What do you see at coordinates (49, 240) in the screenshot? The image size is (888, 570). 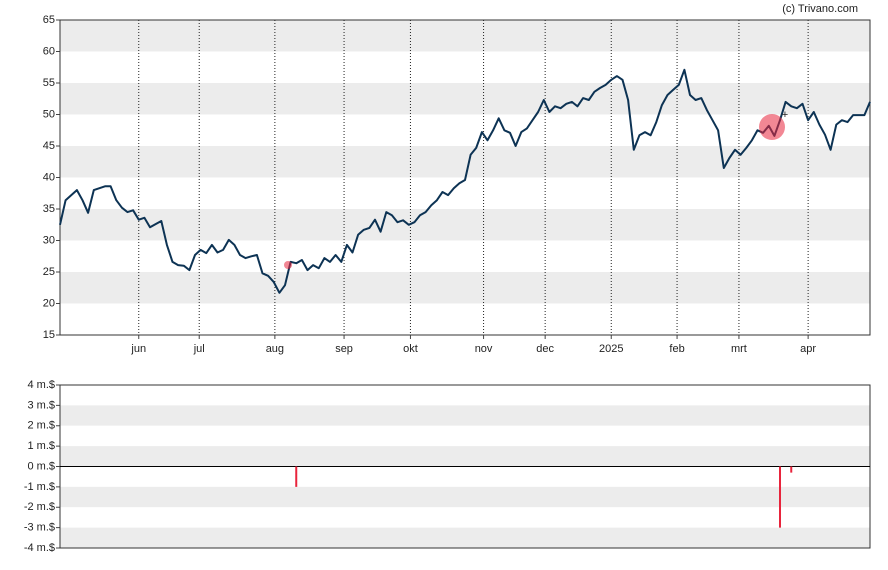 I see `y-tick-label: 30` at bounding box center [49, 240].